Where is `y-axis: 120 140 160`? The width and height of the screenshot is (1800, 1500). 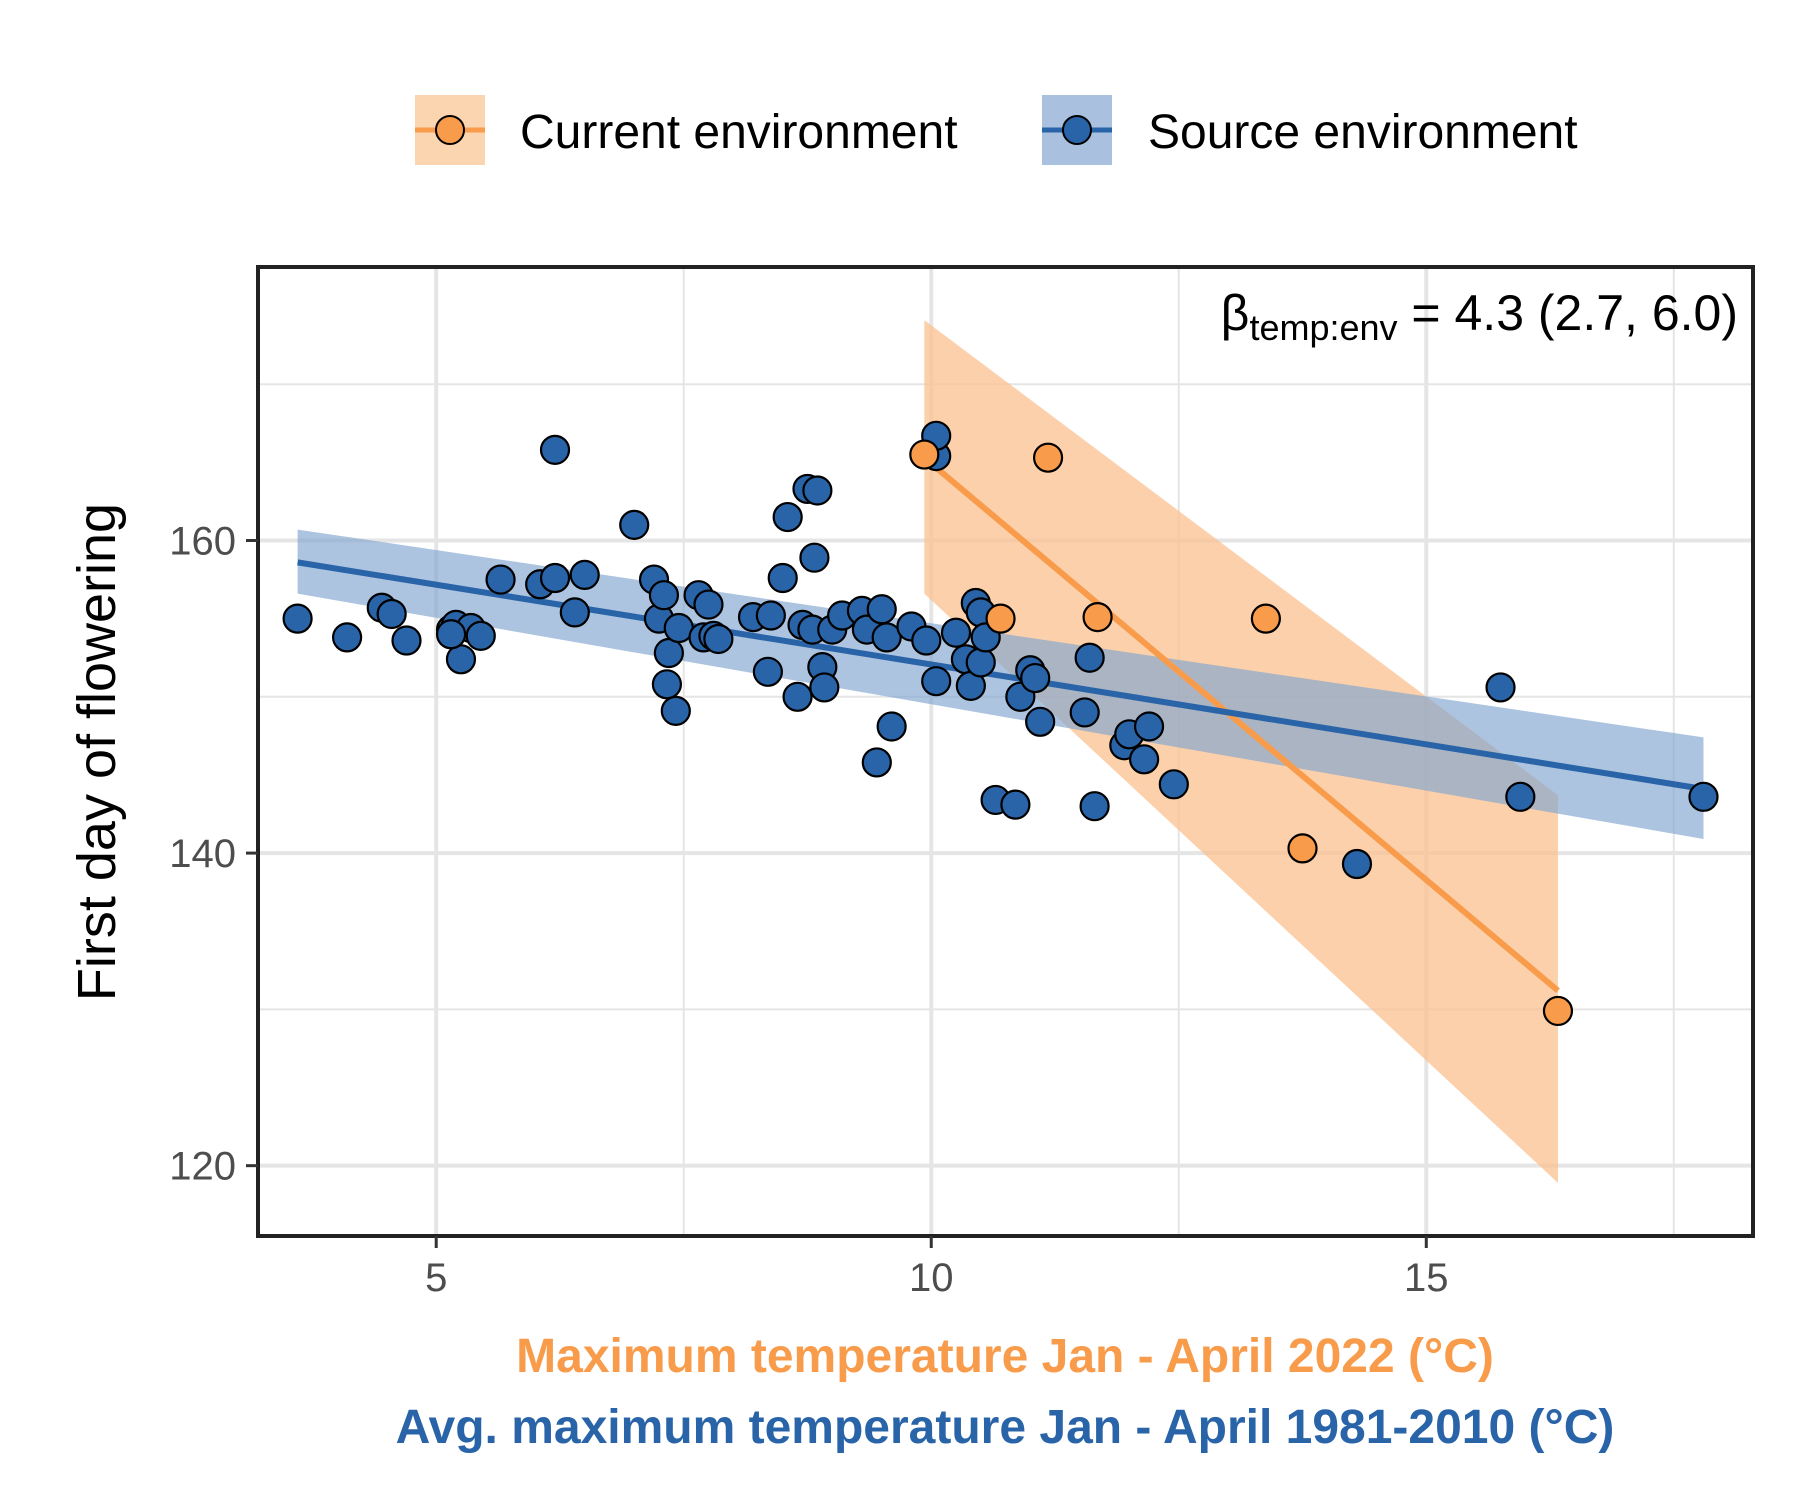
y-axis: 120 140 160 is located at coordinates (213, 854).